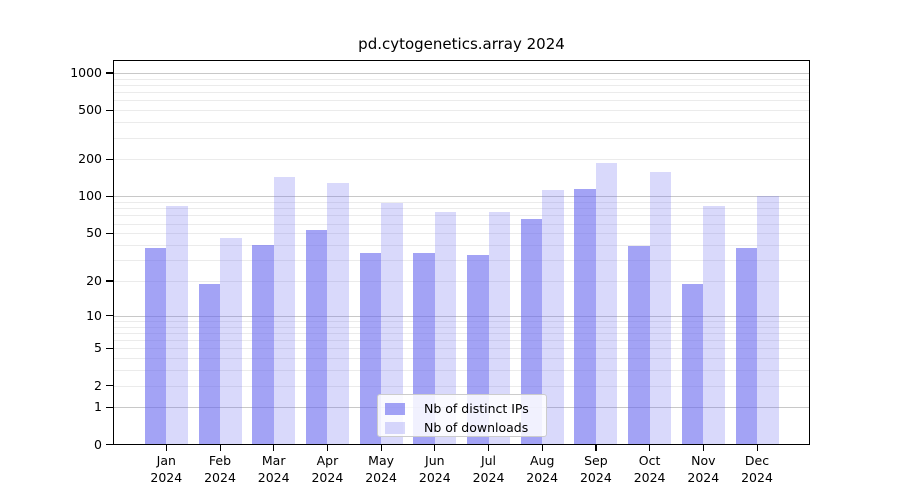 This screenshot has height=500, width=900. What do you see at coordinates (98, 385) in the screenshot?
I see `y-tick-label: 2` at bounding box center [98, 385].